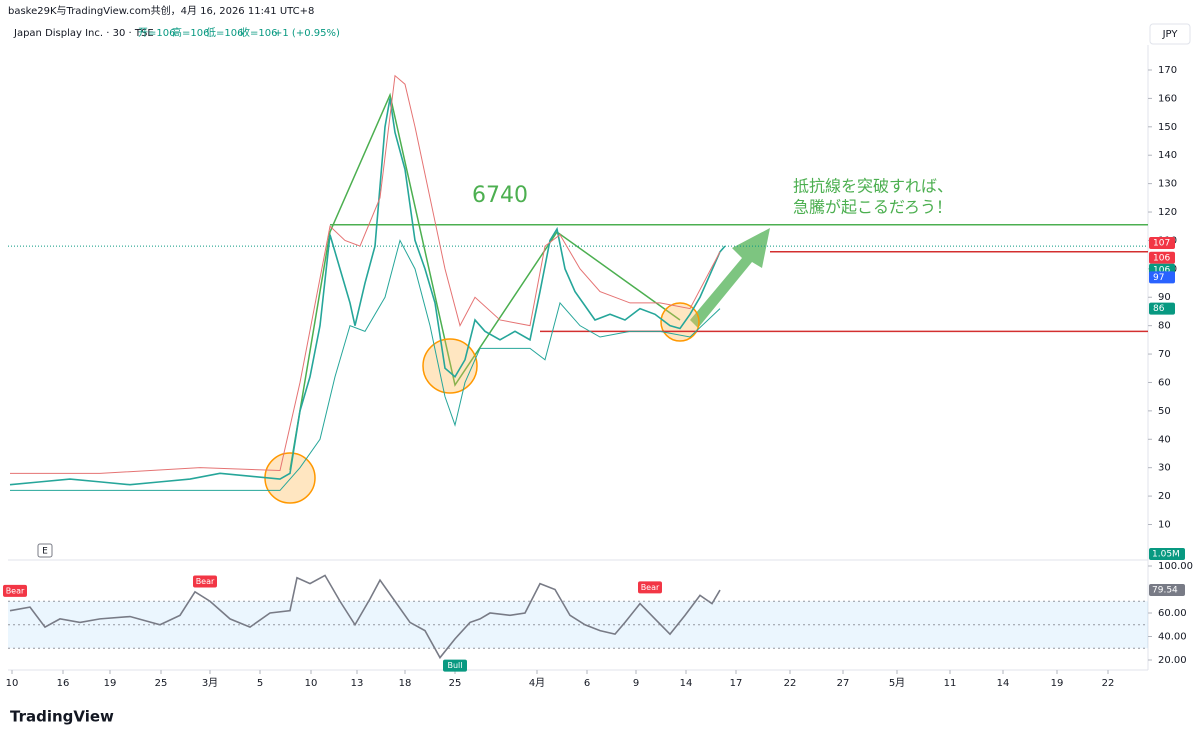 This screenshot has height=740, width=1200. Describe the element at coordinates (365, 617) in the screenshot. I see `series-line` at that location.